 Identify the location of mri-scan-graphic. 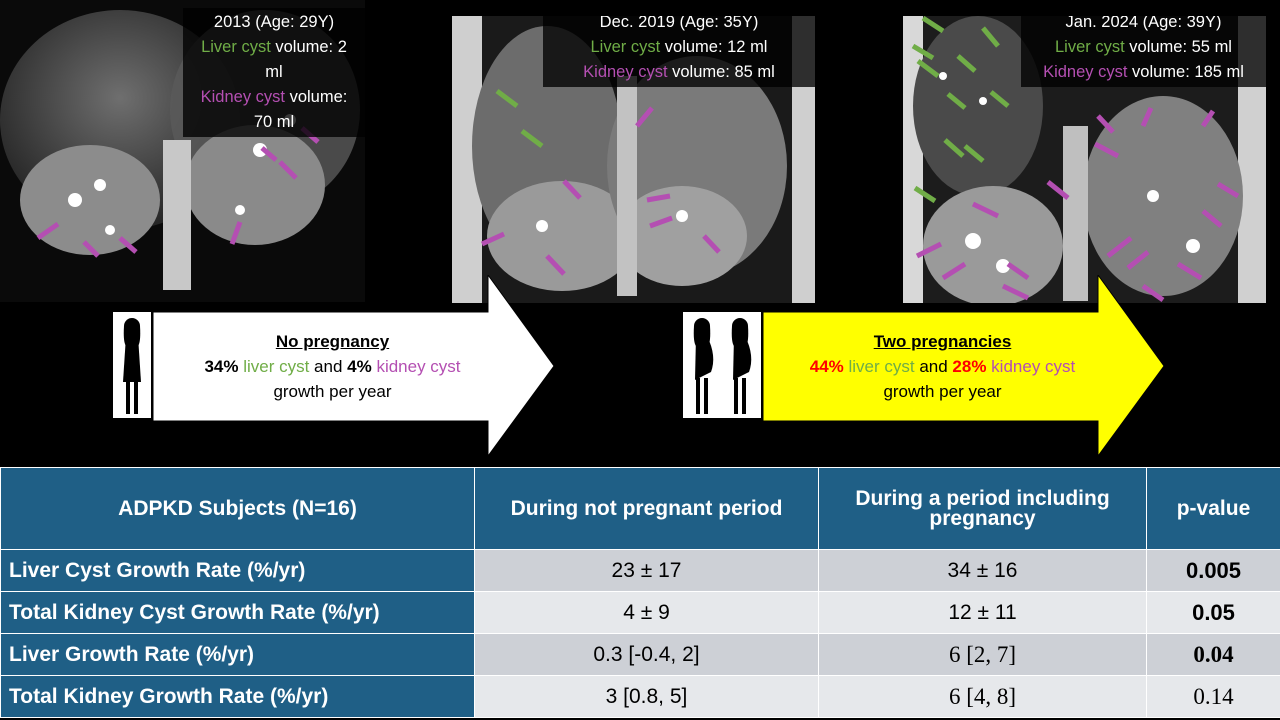
(633, 159).